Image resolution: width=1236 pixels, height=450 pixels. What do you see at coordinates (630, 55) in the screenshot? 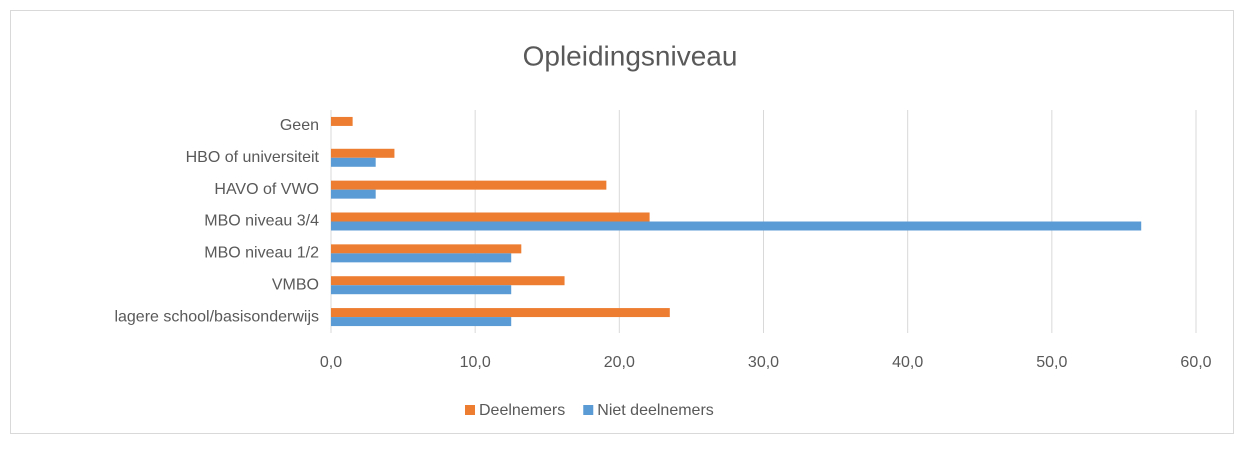
I see `chart-title: Opleidingsniveau` at bounding box center [630, 55].